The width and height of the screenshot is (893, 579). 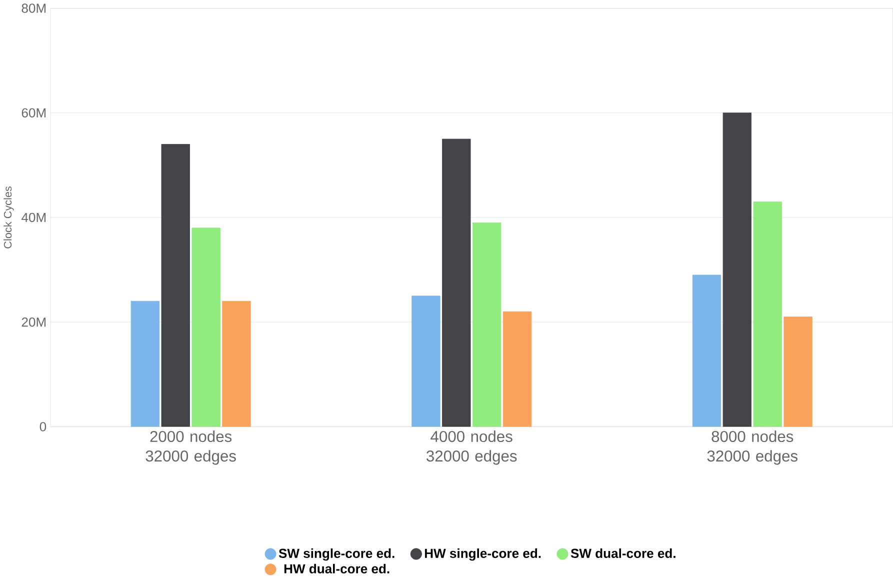 I want to click on legend-label: SW single-core ed., so click(x=336, y=554).